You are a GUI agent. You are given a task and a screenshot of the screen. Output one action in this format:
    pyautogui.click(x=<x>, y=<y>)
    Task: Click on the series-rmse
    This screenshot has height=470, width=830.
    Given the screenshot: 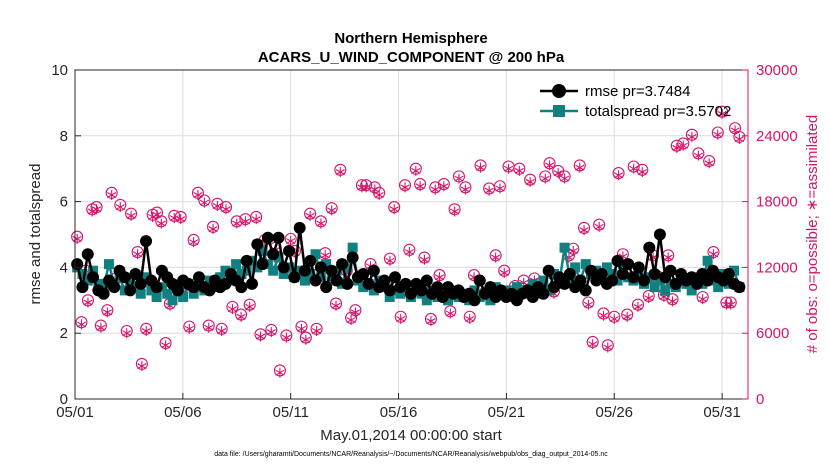 What is the action you would take?
    pyautogui.click(x=408, y=264)
    